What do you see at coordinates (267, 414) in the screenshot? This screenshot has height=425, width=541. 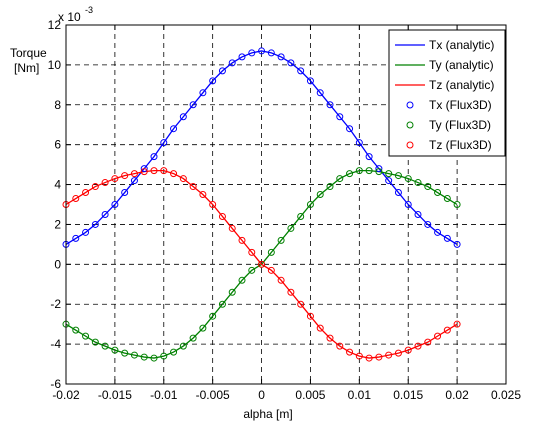 I see `x-axis-label: alpha [m]` at bounding box center [267, 414].